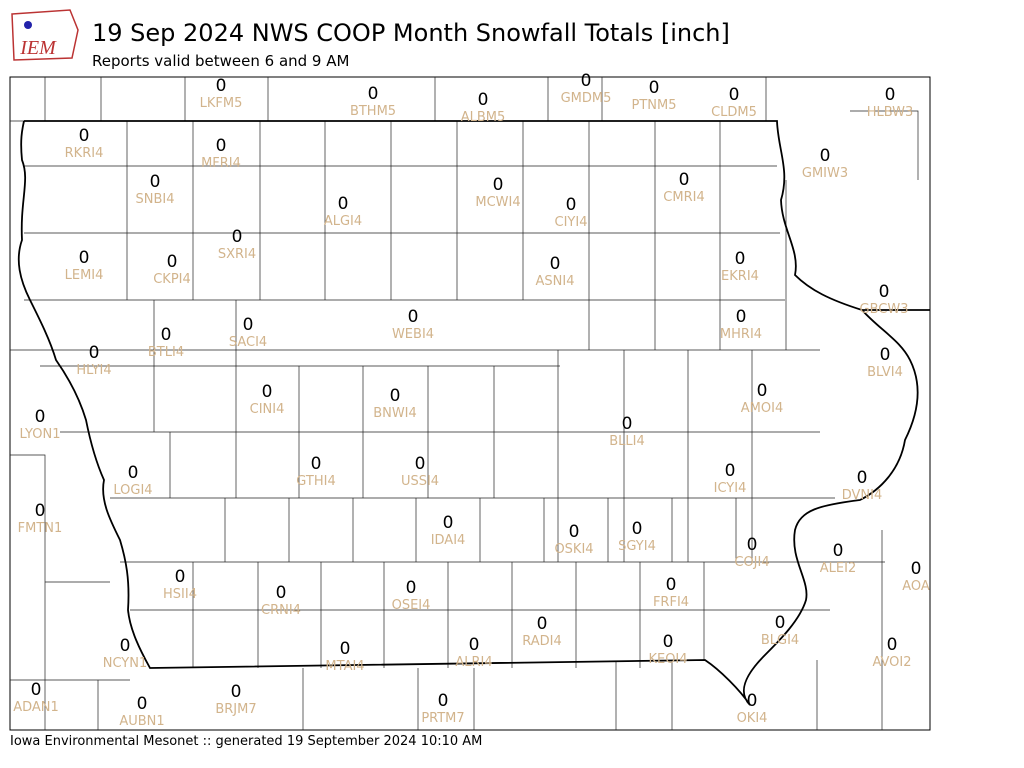 This screenshot has width=1024, height=768. What do you see at coordinates (825, 173) in the screenshot?
I see `station-id: GMIW3` at bounding box center [825, 173].